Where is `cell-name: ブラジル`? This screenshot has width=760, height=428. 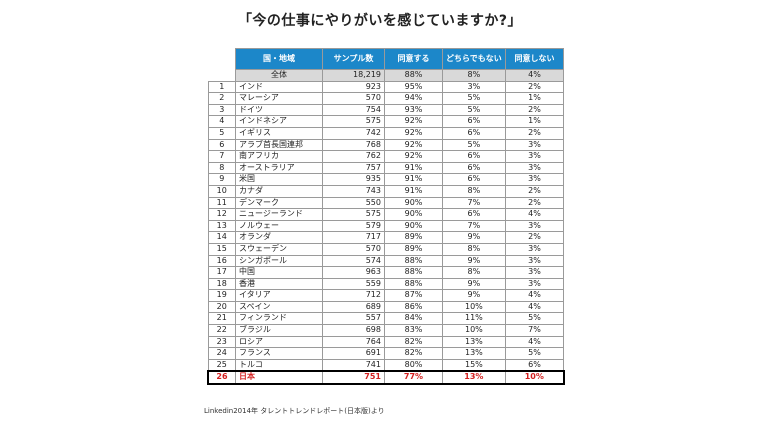 cell-name: ブラジル is located at coordinates (279, 330).